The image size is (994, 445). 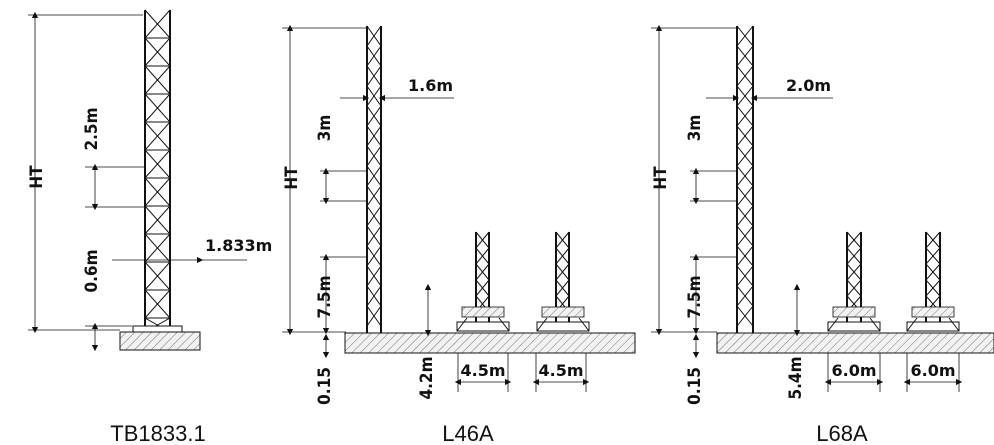 I want to click on tb1833-base-height-label: 0.6m, so click(x=92, y=270).